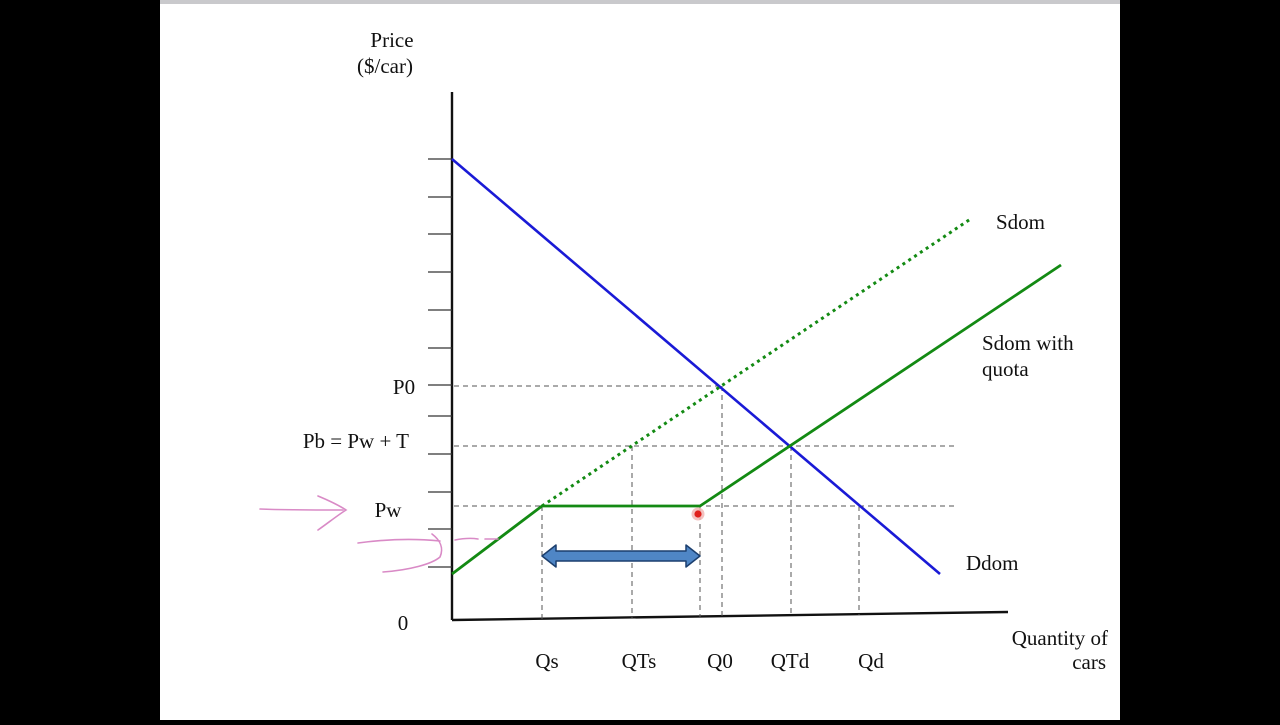 The width and height of the screenshot is (1280, 725). Describe the element at coordinates (621, 556) in the screenshot. I see `quota-double-arrow` at that location.